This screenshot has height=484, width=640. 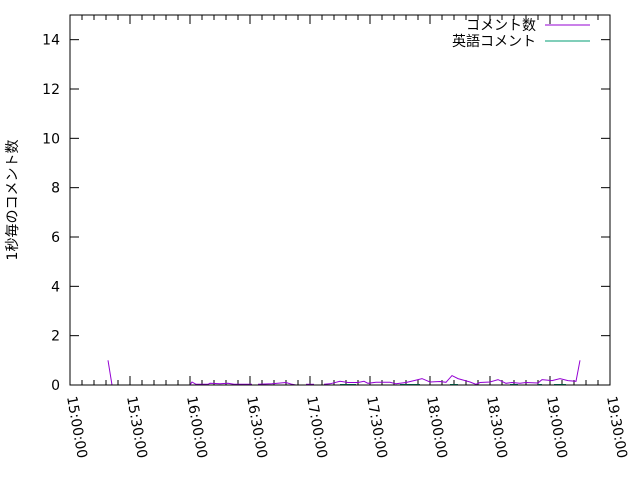 What do you see at coordinates (494, 41) in the screenshot?
I see `legend-label: 英語コメント` at bounding box center [494, 41].